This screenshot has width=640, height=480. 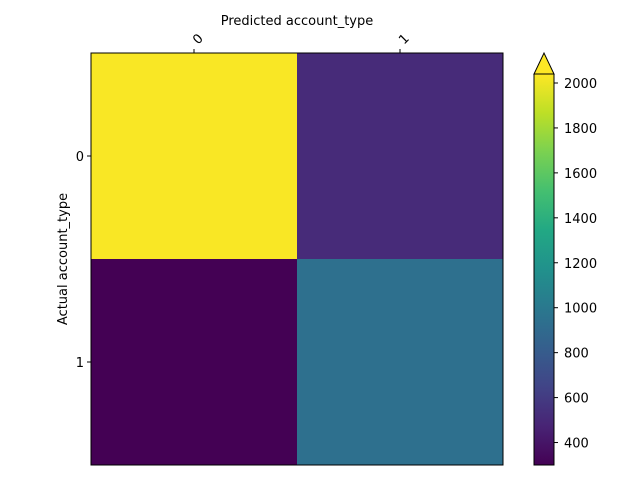 What do you see at coordinates (297, 21) in the screenshot?
I see `x-axis-label: Predicted account_type` at bounding box center [297, 21].